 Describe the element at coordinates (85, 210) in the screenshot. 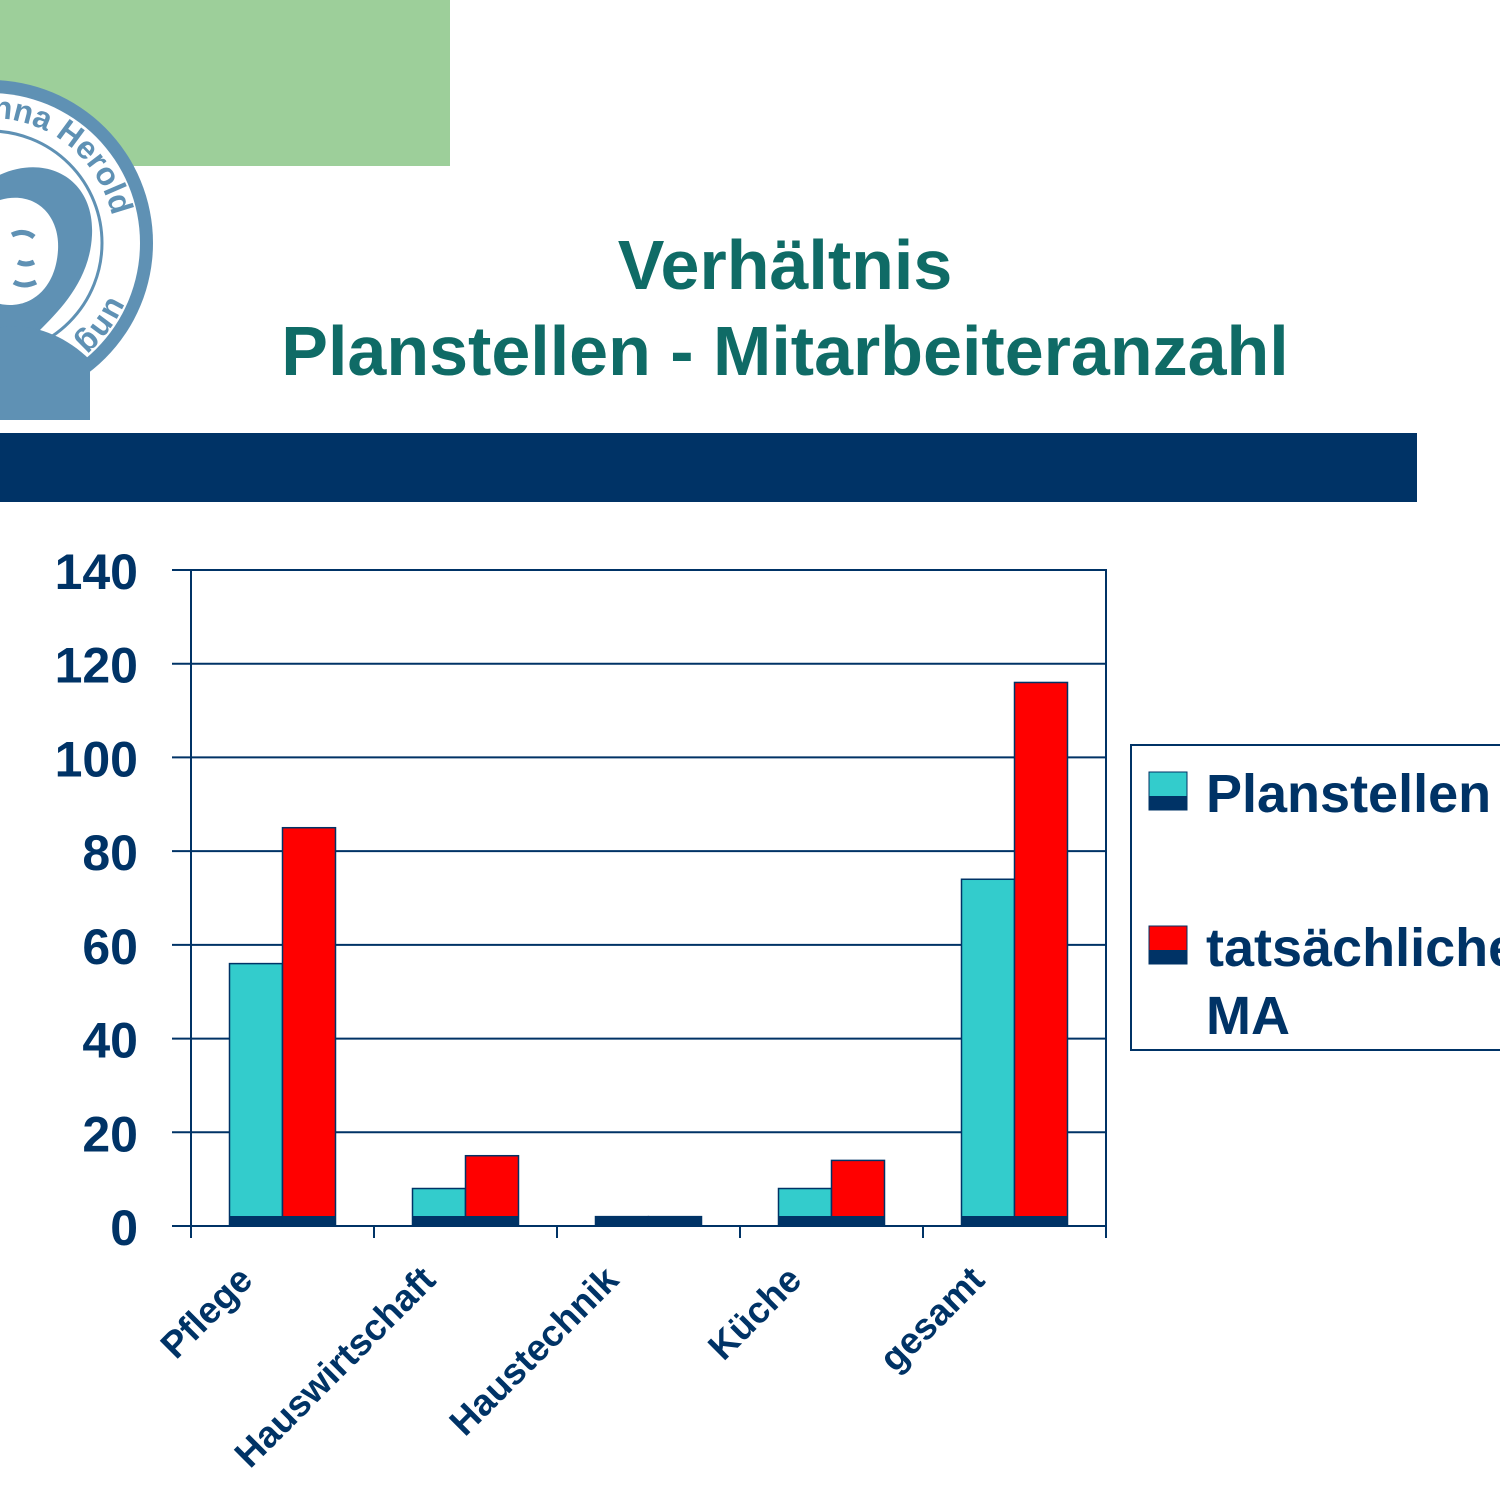

I see `foundation-seal-logo: nna Herold ung Karlstadt` at that location.